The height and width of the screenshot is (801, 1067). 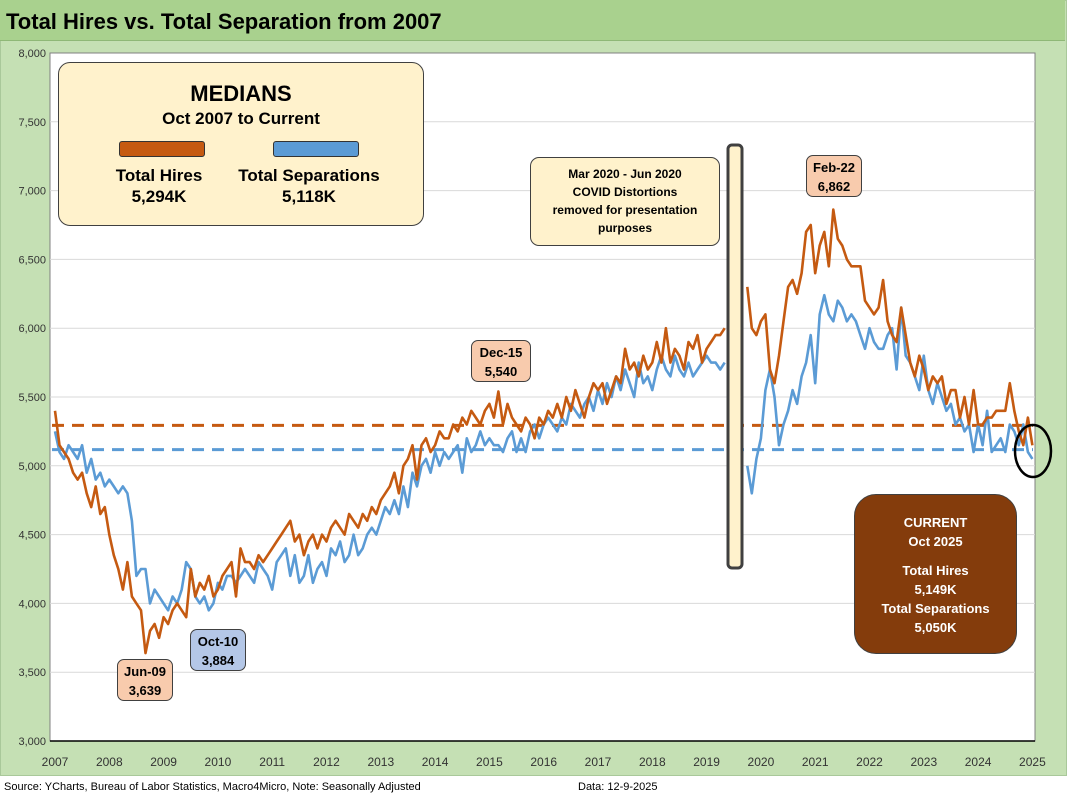 I want to click on x-tick-label: 2014, so click(x=435, y=762).